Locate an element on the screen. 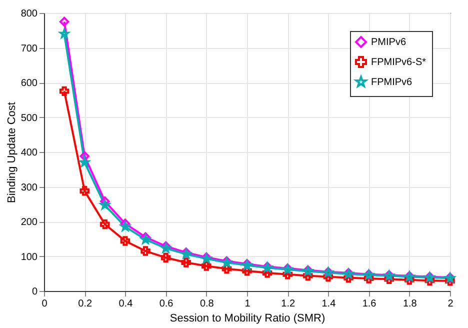  x-tick-label: 1.2 is located at coordinates (288, 304).